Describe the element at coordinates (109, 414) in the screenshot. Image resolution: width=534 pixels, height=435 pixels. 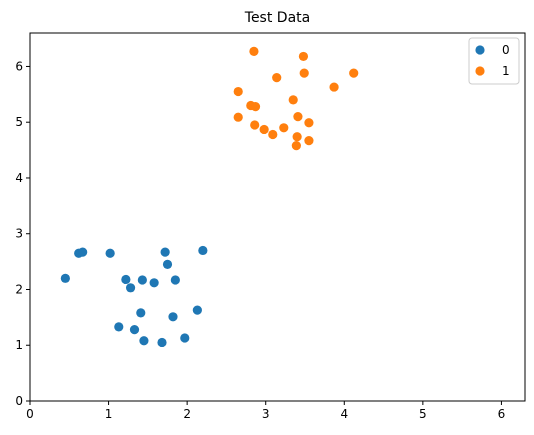
I see `x-tick-label: 1` at that location.